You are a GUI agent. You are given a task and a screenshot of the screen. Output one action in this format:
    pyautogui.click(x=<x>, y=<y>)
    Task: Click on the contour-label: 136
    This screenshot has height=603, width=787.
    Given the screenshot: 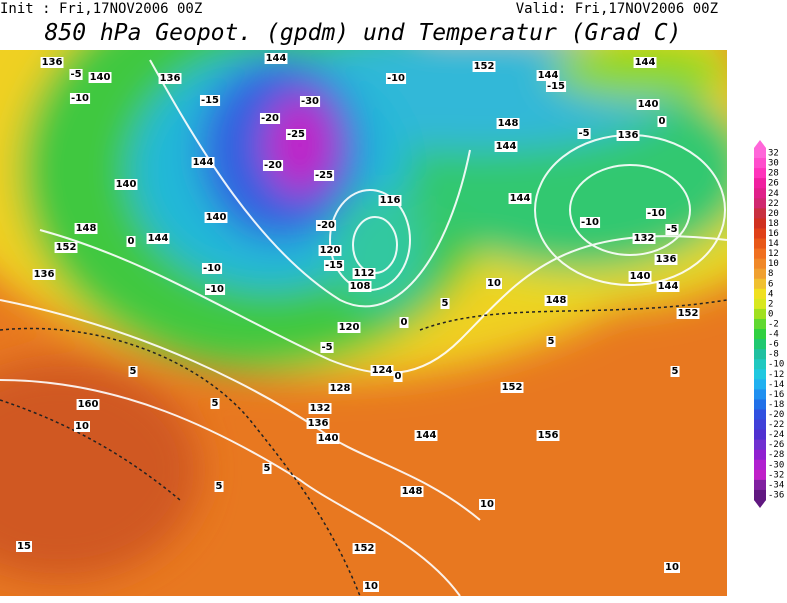 What is the action you would take?
    pyautogui.click(x=170, y=78)
    